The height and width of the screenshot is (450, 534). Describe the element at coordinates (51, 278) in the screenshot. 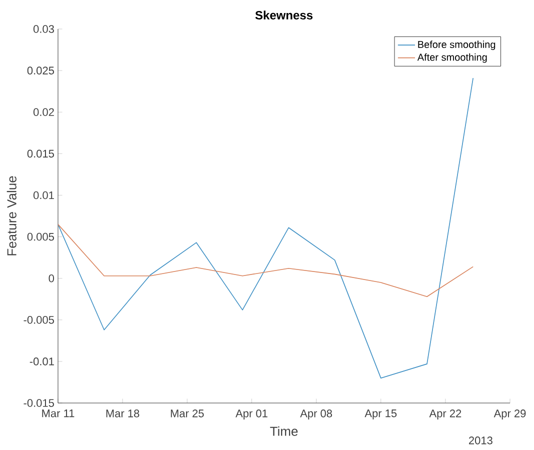

I see `y-tick-label: 0` at that location.